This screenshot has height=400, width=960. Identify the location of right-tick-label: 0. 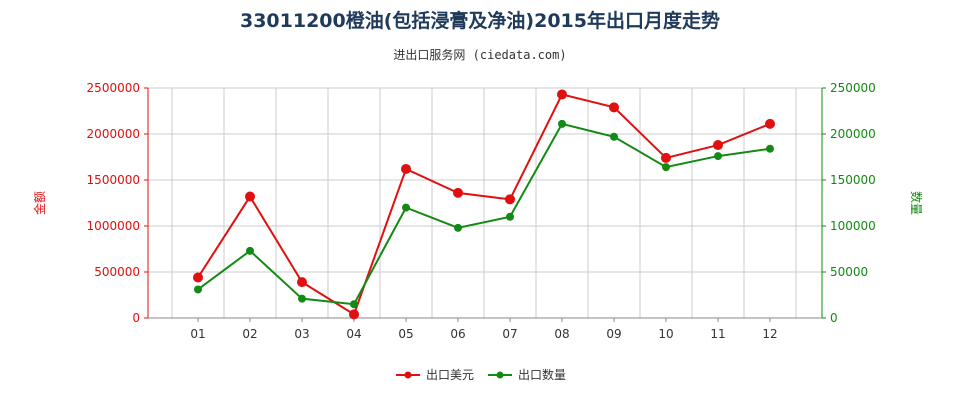
(834, 318).